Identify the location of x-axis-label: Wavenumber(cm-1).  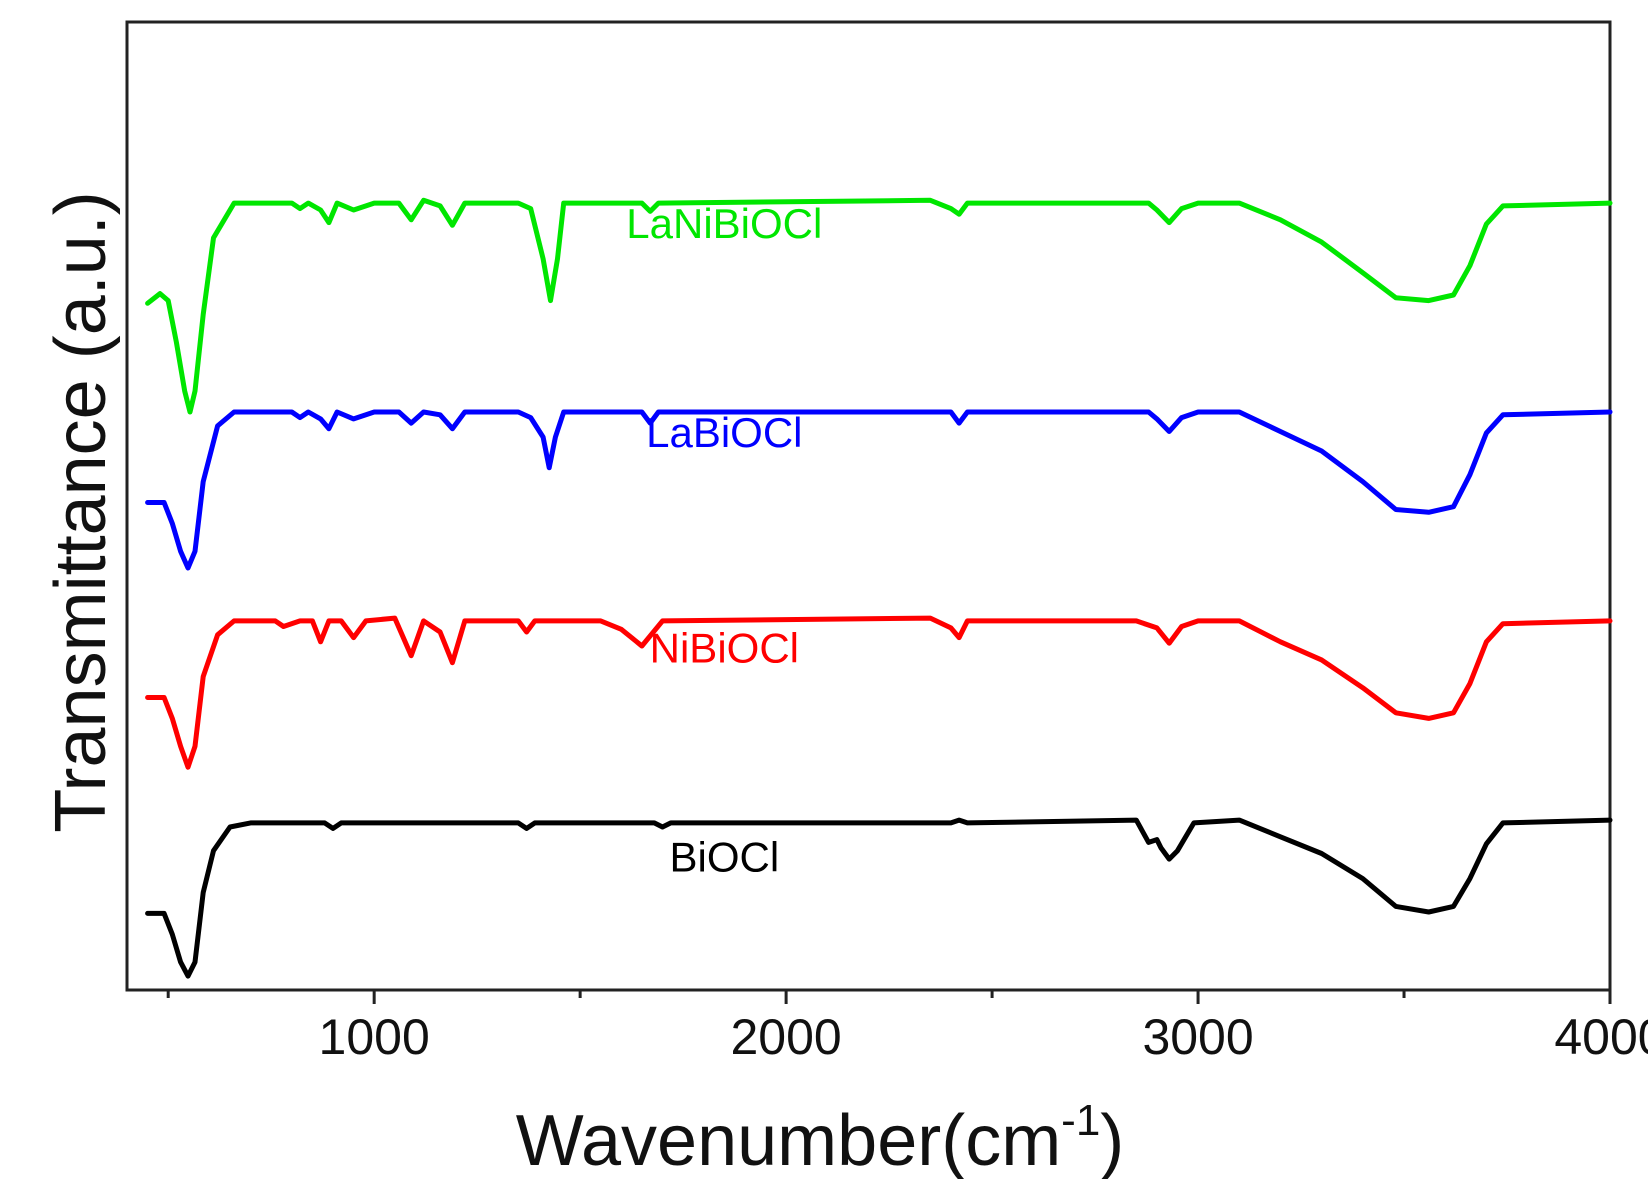
(820, 1137).